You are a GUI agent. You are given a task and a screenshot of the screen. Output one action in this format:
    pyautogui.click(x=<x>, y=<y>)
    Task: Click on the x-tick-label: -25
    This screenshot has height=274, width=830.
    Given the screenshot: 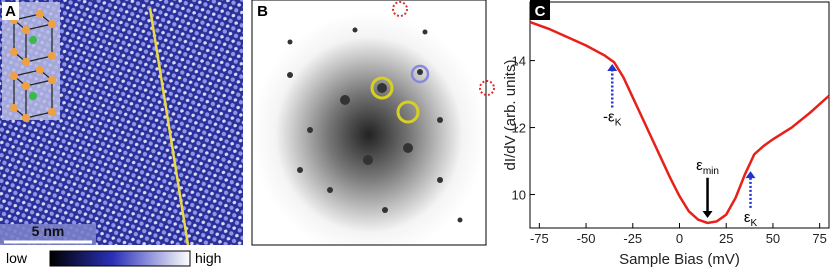 What is the action you would take?
    pyautogui.click(x=632, y=238)
    